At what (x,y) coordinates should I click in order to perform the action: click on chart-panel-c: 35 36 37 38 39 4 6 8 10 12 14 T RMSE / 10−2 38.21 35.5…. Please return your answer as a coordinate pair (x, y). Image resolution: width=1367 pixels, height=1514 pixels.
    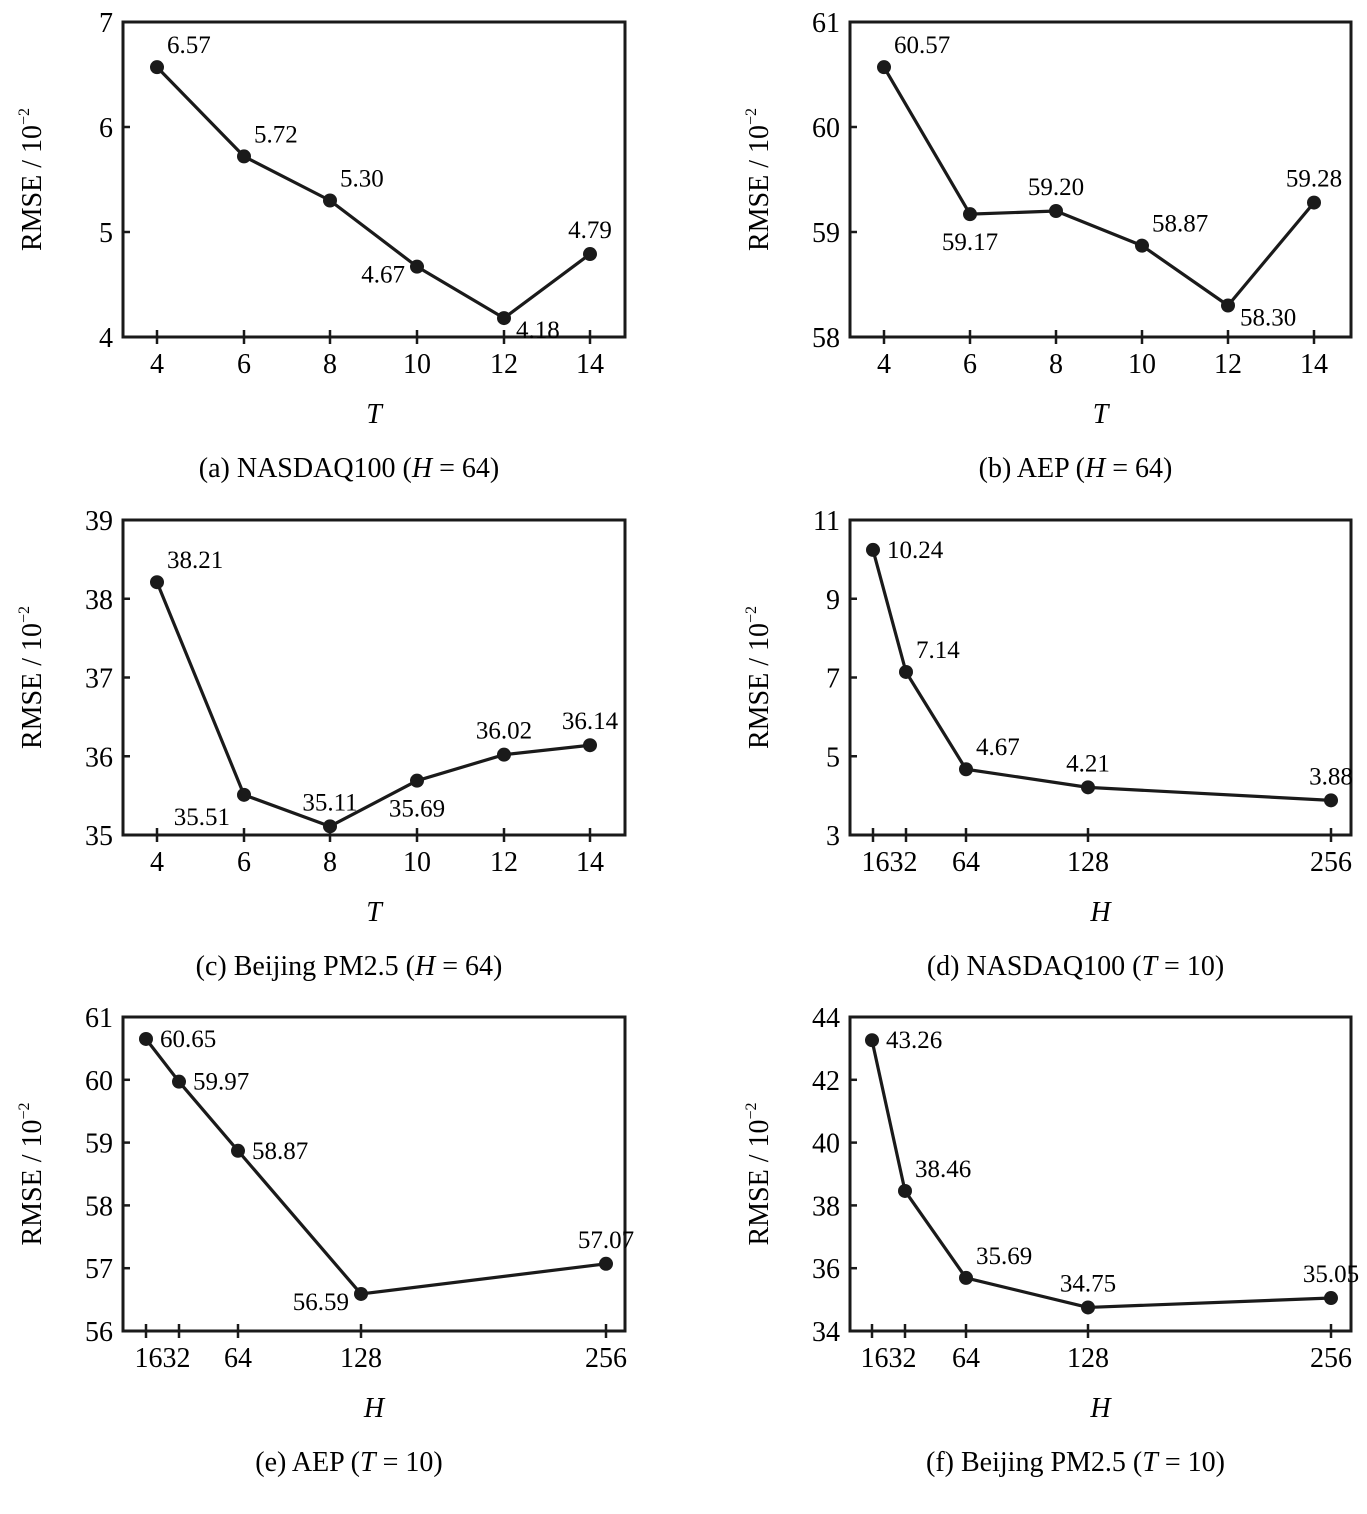
    Looking at the image, I should click on (321, 744).